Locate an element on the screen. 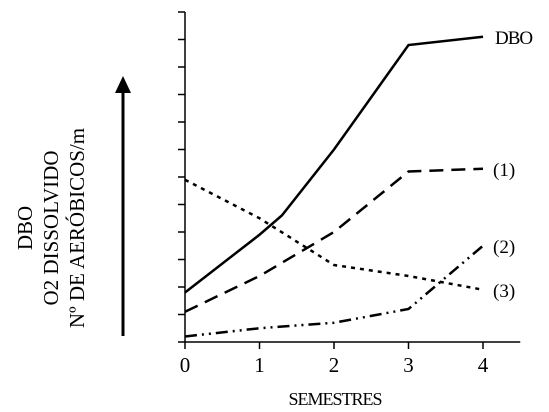  x-tick-label: 2 is located at coordinates (334, 365).